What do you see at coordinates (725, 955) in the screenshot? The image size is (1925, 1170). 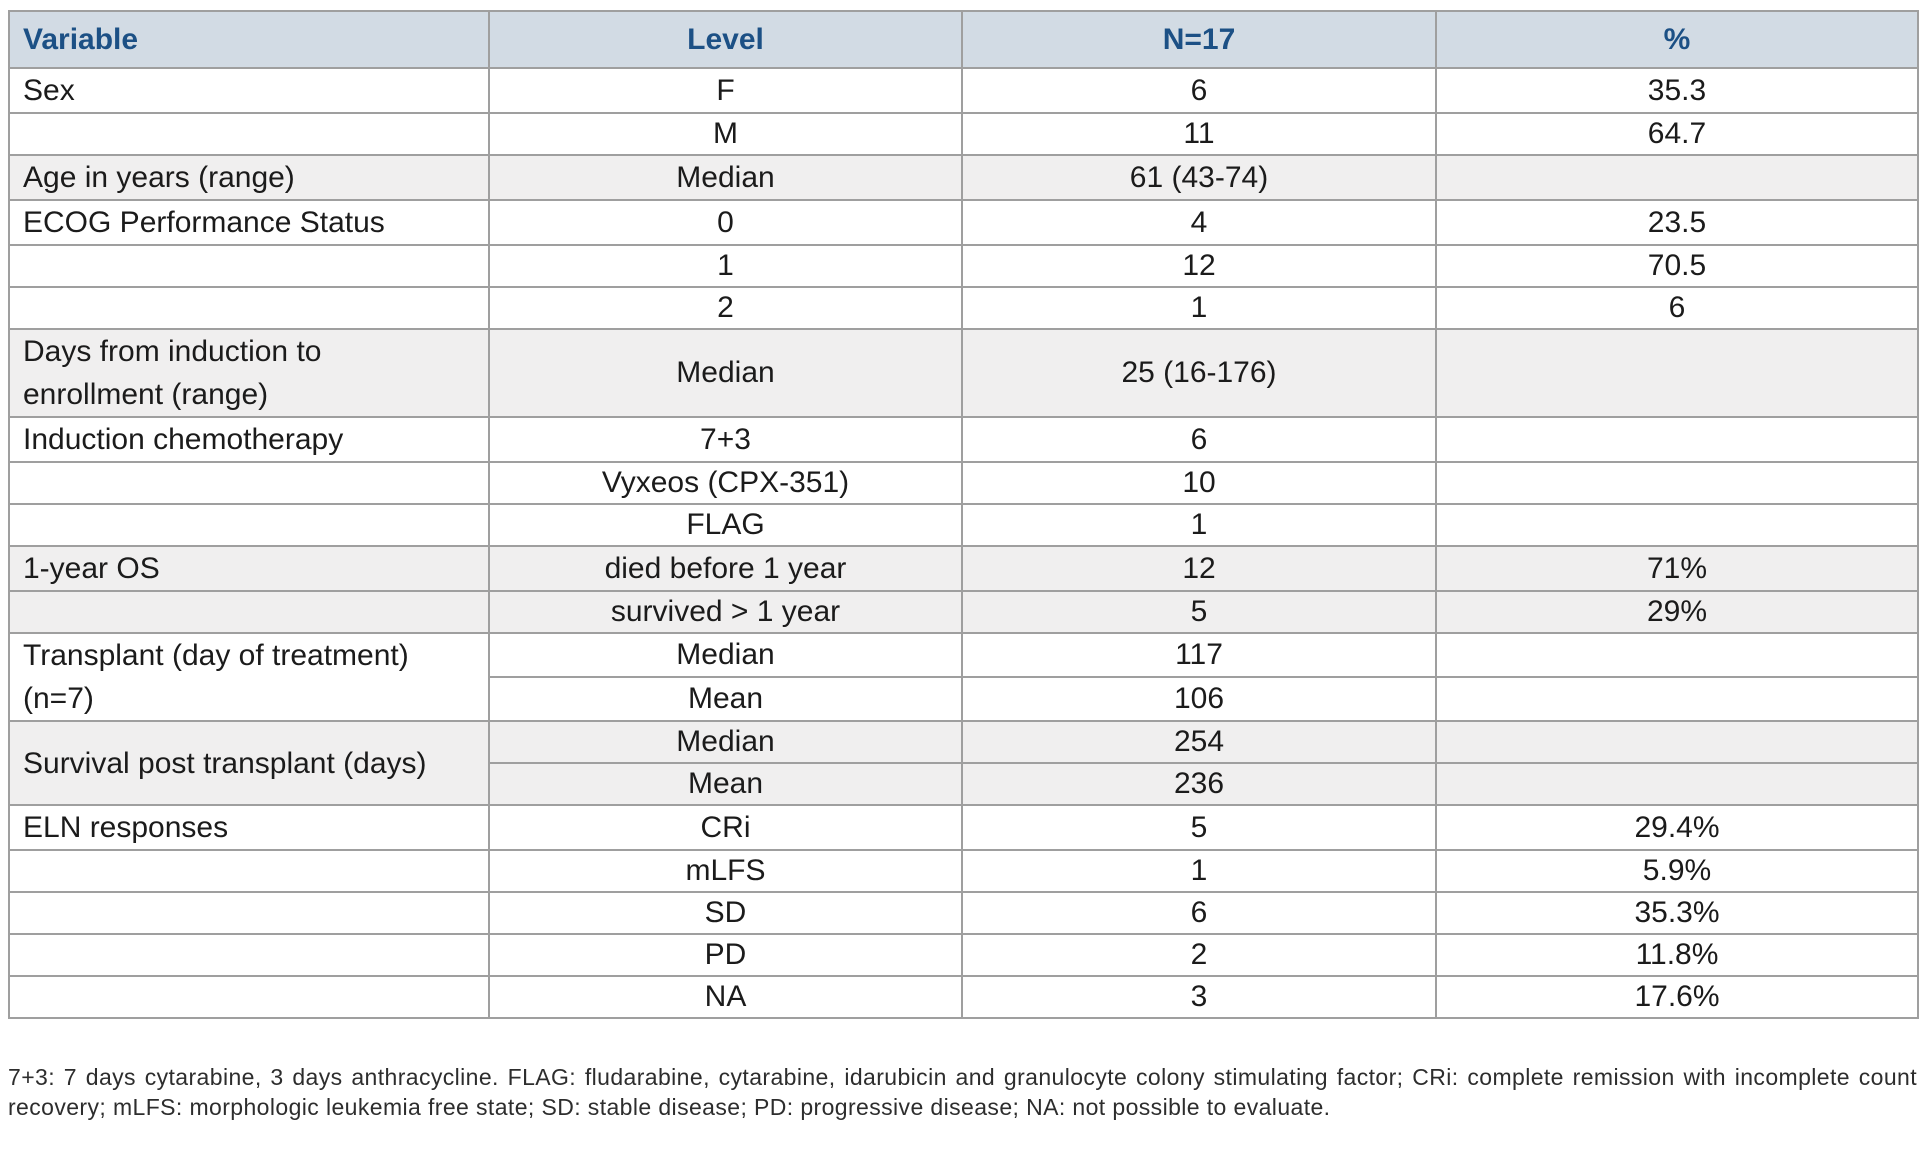 I see `cell-level: PD` at bounding box center [725, 955].